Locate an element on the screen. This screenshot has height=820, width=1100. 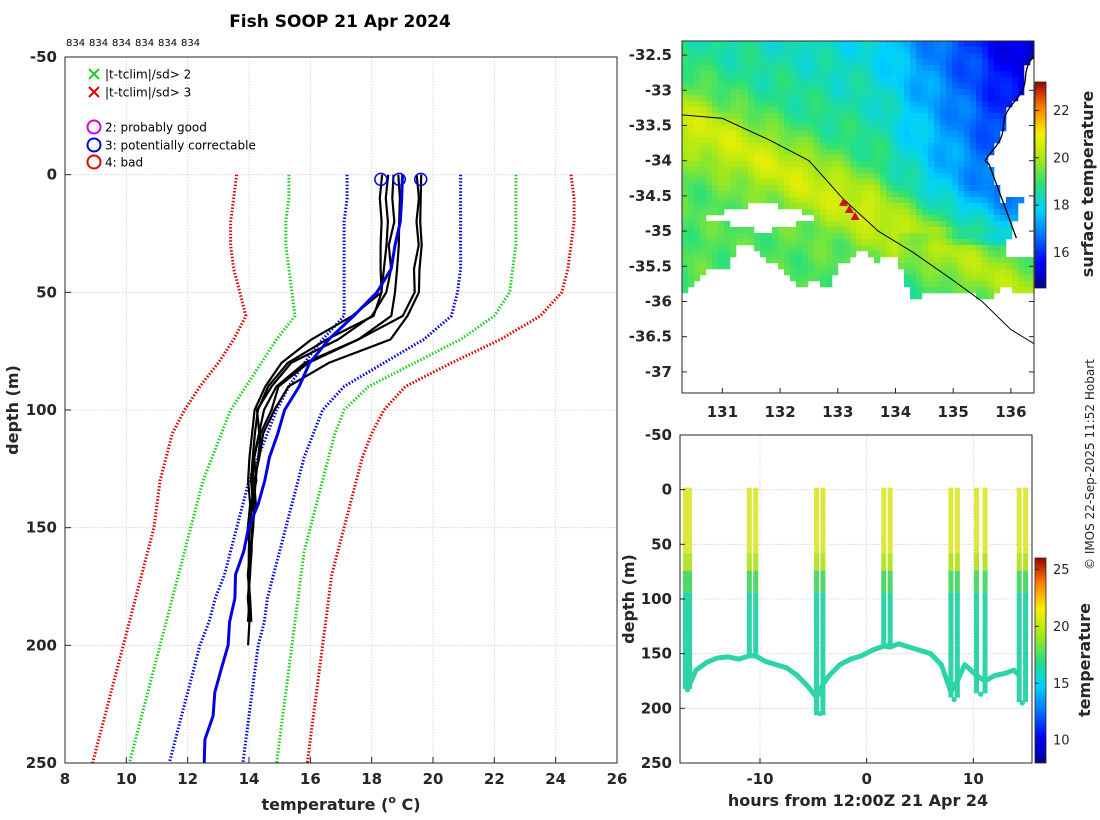
profile-xtick-label-24: 24 is located at coordinates (555, 779).